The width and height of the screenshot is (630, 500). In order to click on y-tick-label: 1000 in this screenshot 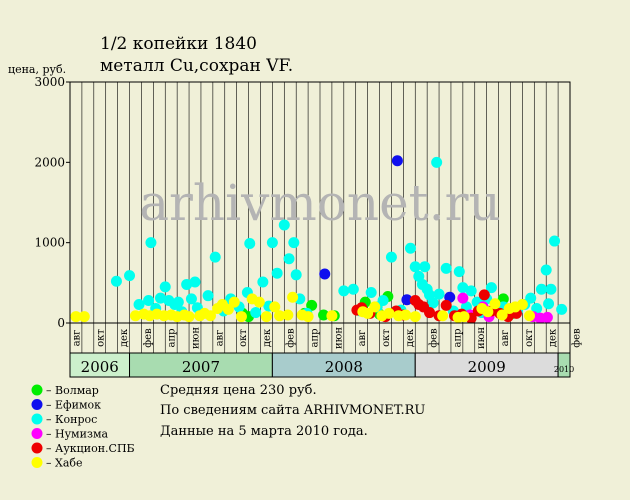, I will do `click(49, 243)`.